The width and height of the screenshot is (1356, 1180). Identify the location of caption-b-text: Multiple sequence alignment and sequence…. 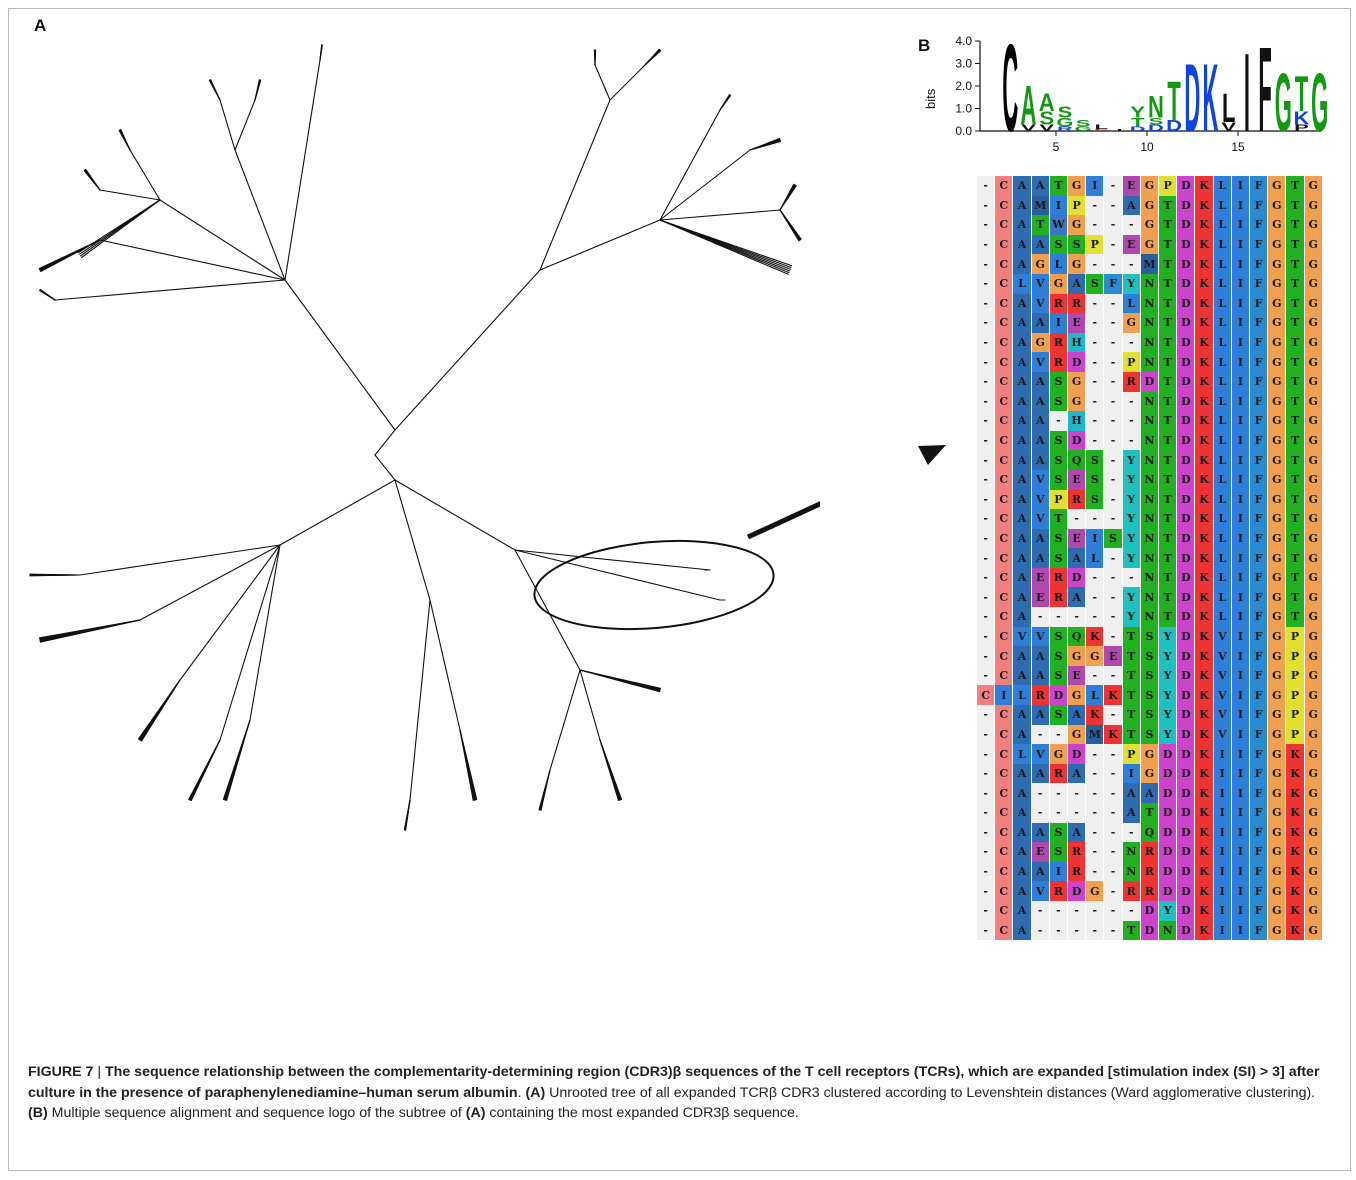
(256, 1113).